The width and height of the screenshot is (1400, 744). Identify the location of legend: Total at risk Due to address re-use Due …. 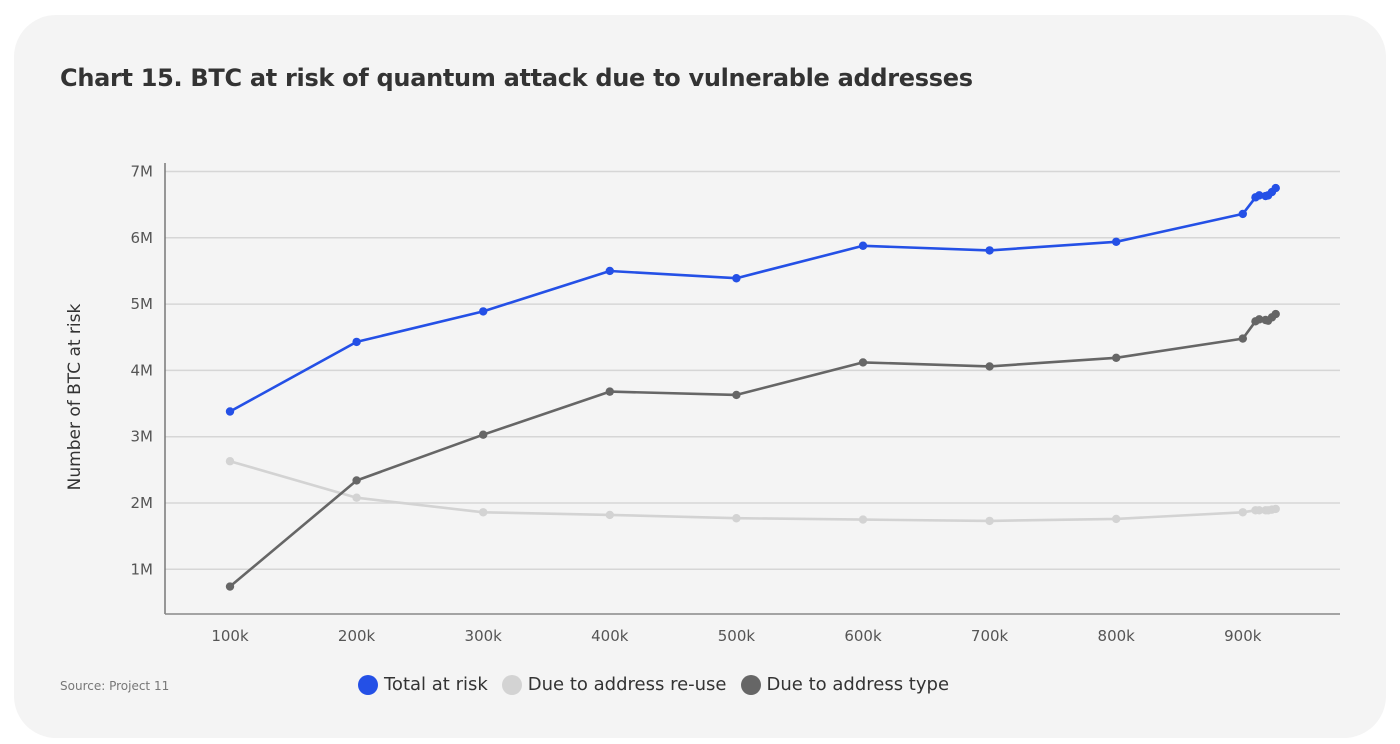
(660, 684).